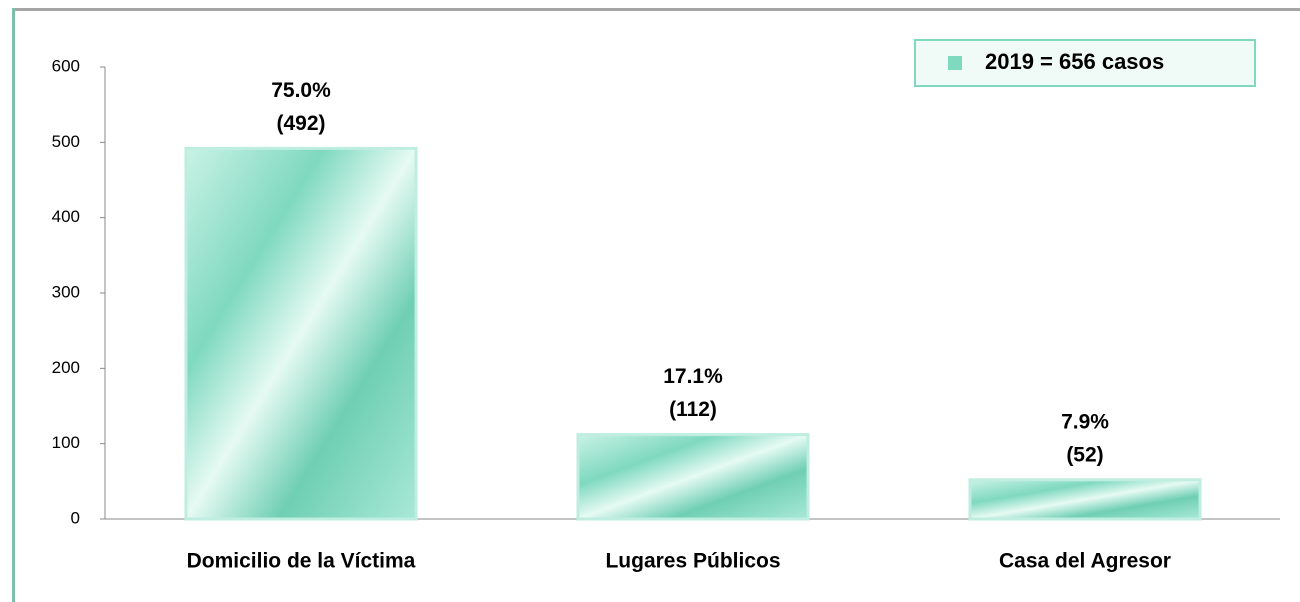 This screenshot has height=602, width=1300. Describe the element at coordinates (66, 442) in the screenshot. I see `y-tick-label: 100` at that location.